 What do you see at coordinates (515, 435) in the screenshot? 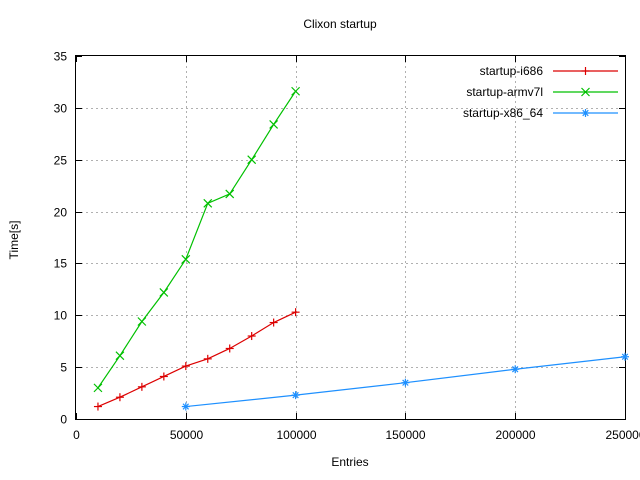
I see `x-tick-label: 200000` at bounding box center [515, 435].